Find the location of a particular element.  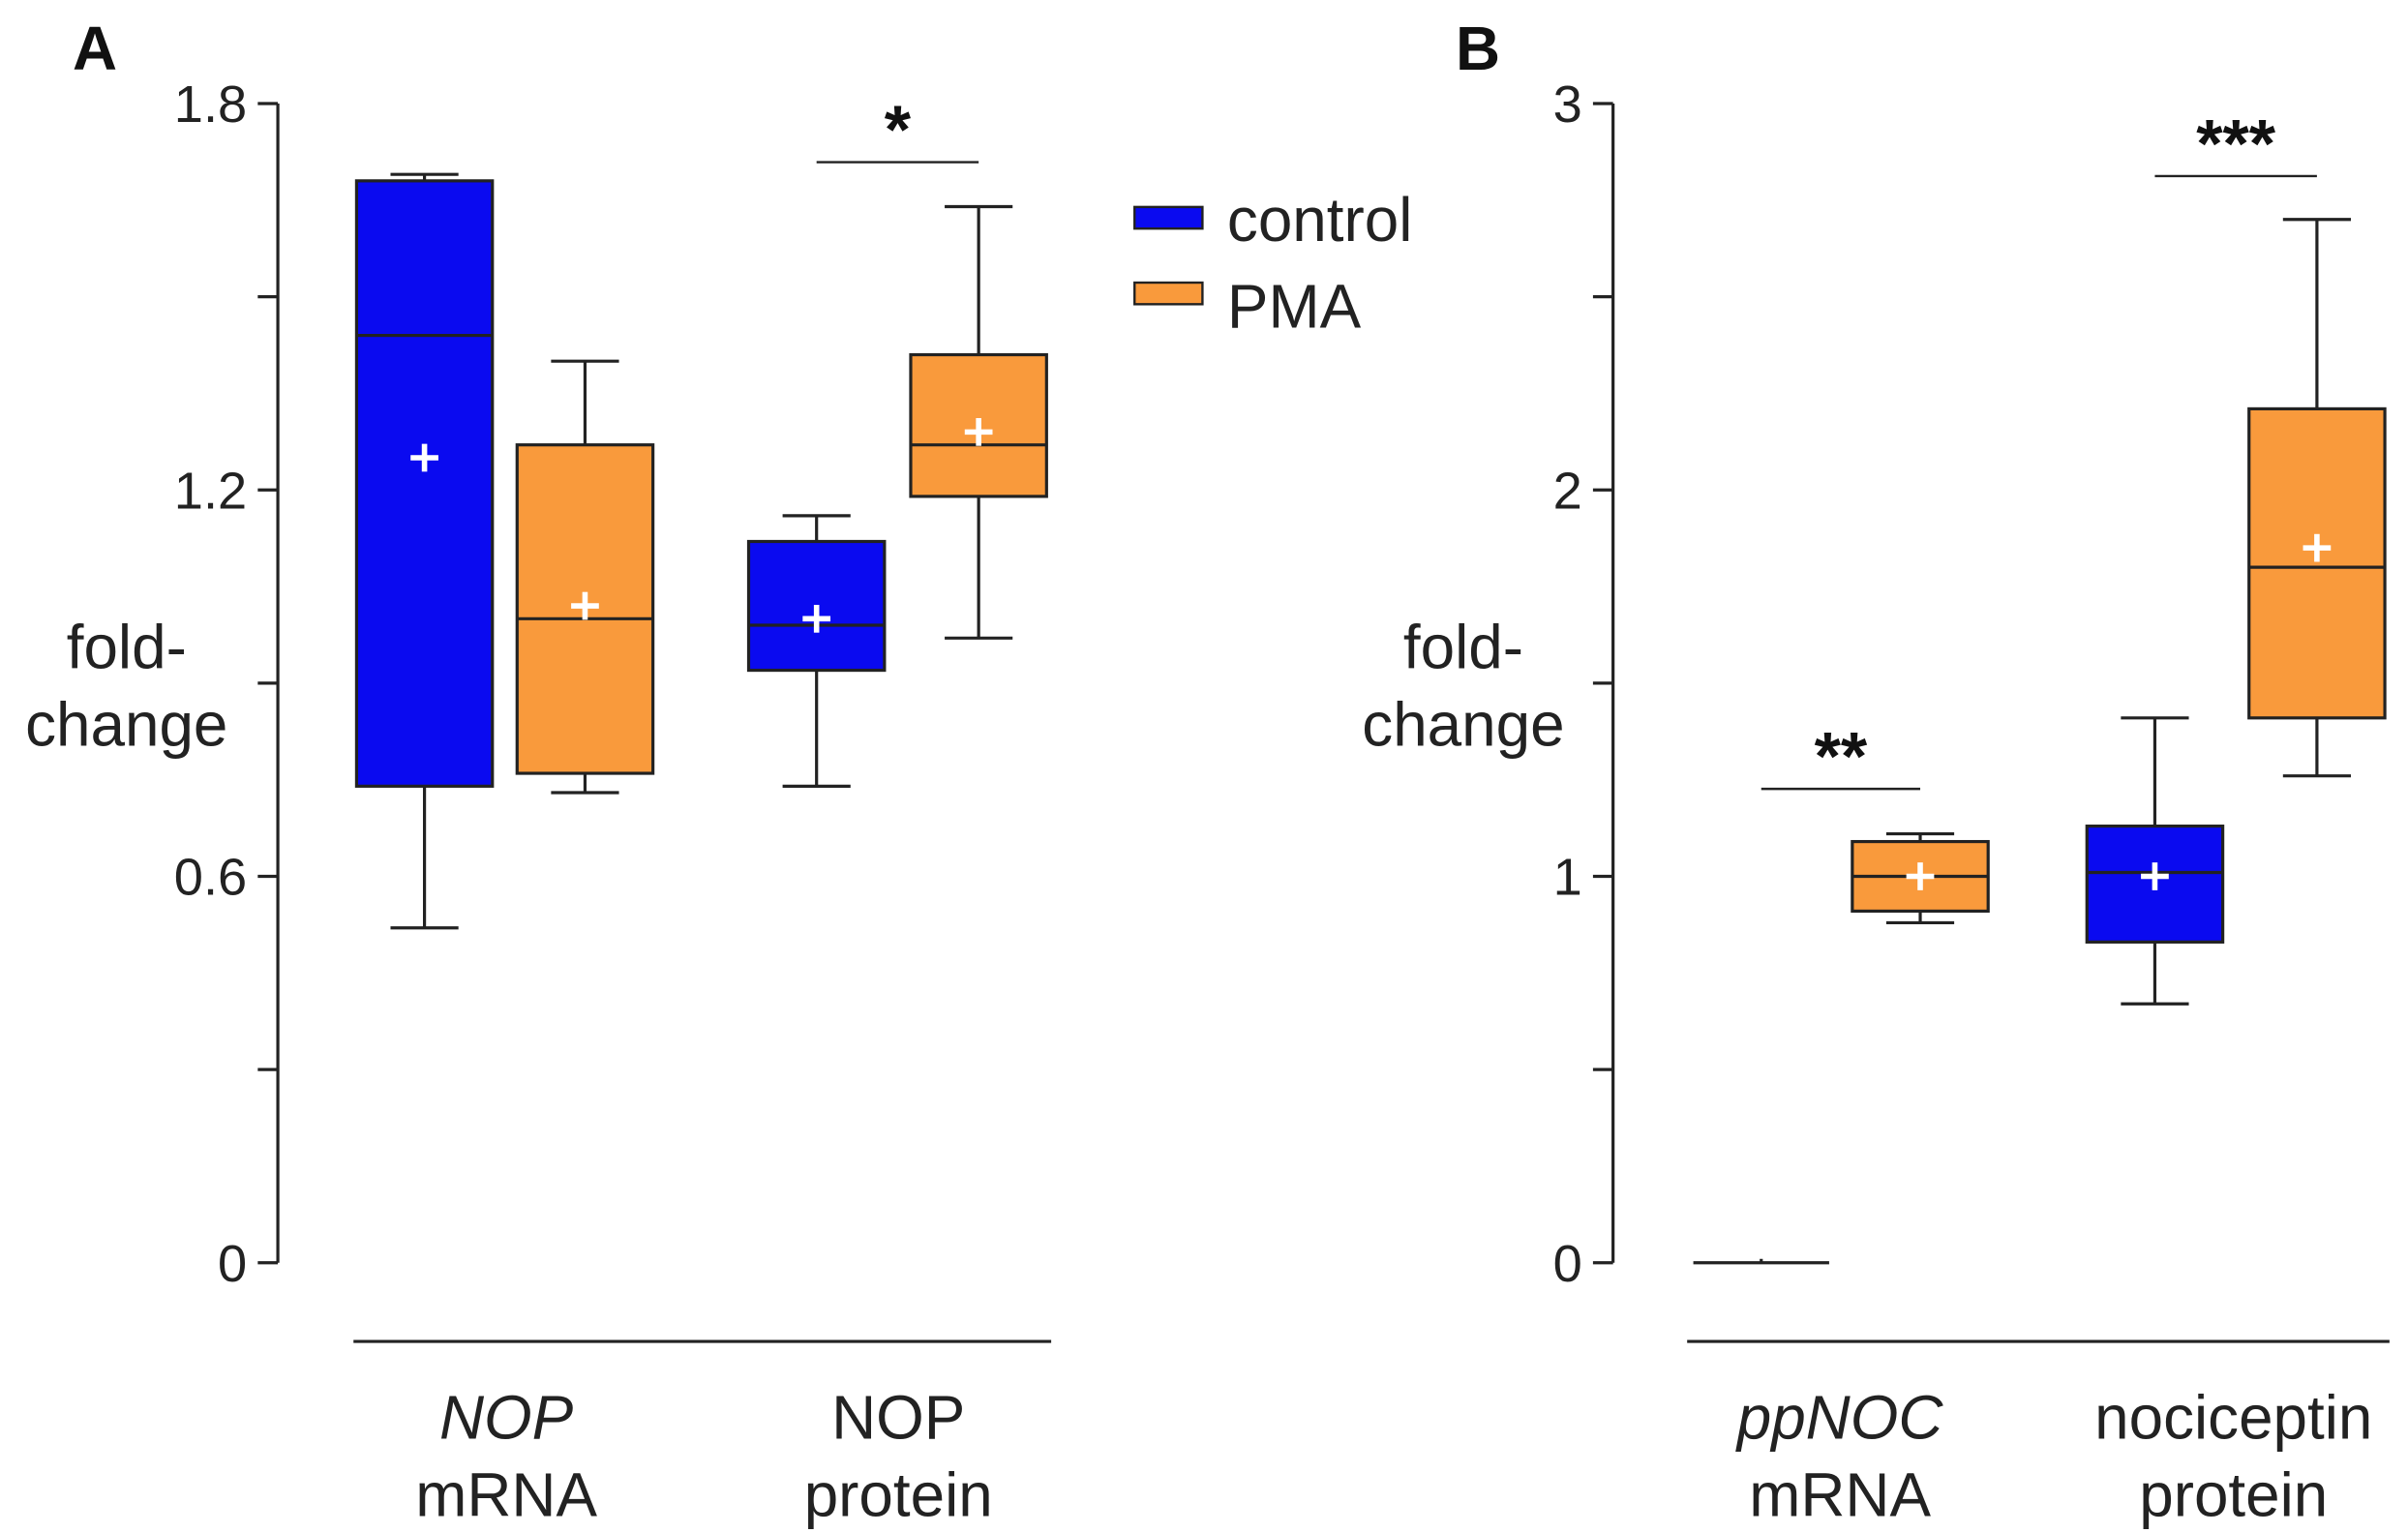

legend-label-control: control is located at coordinates (1319, 220).